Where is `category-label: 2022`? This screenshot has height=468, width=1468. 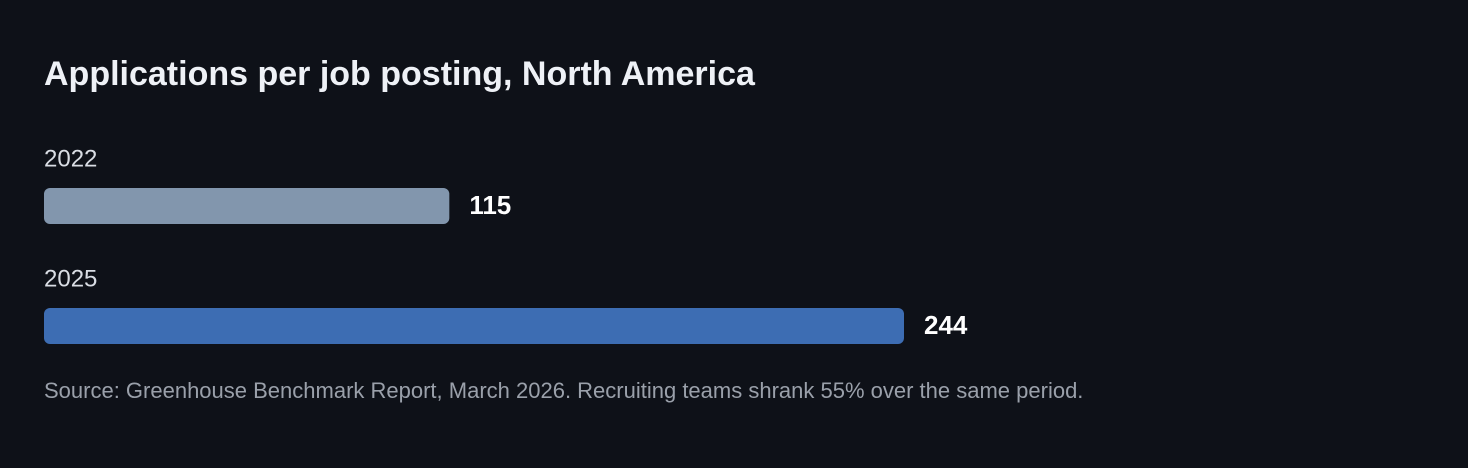
category-label: 2022 is located at coordinates (70, 158).